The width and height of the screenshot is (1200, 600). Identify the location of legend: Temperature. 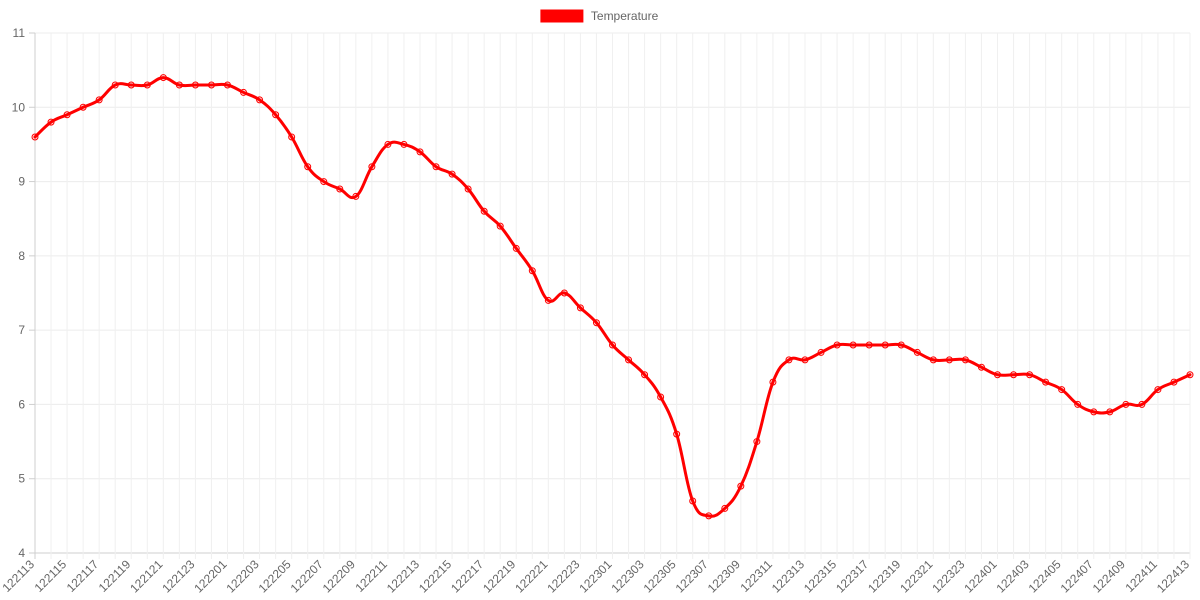
(599, 16).